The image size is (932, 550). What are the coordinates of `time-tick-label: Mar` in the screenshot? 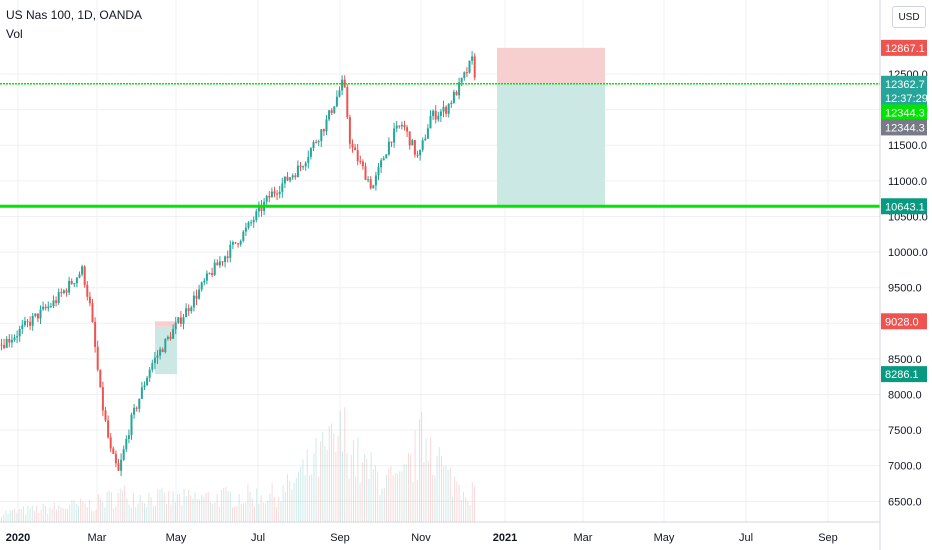 It's located at (97, 538).